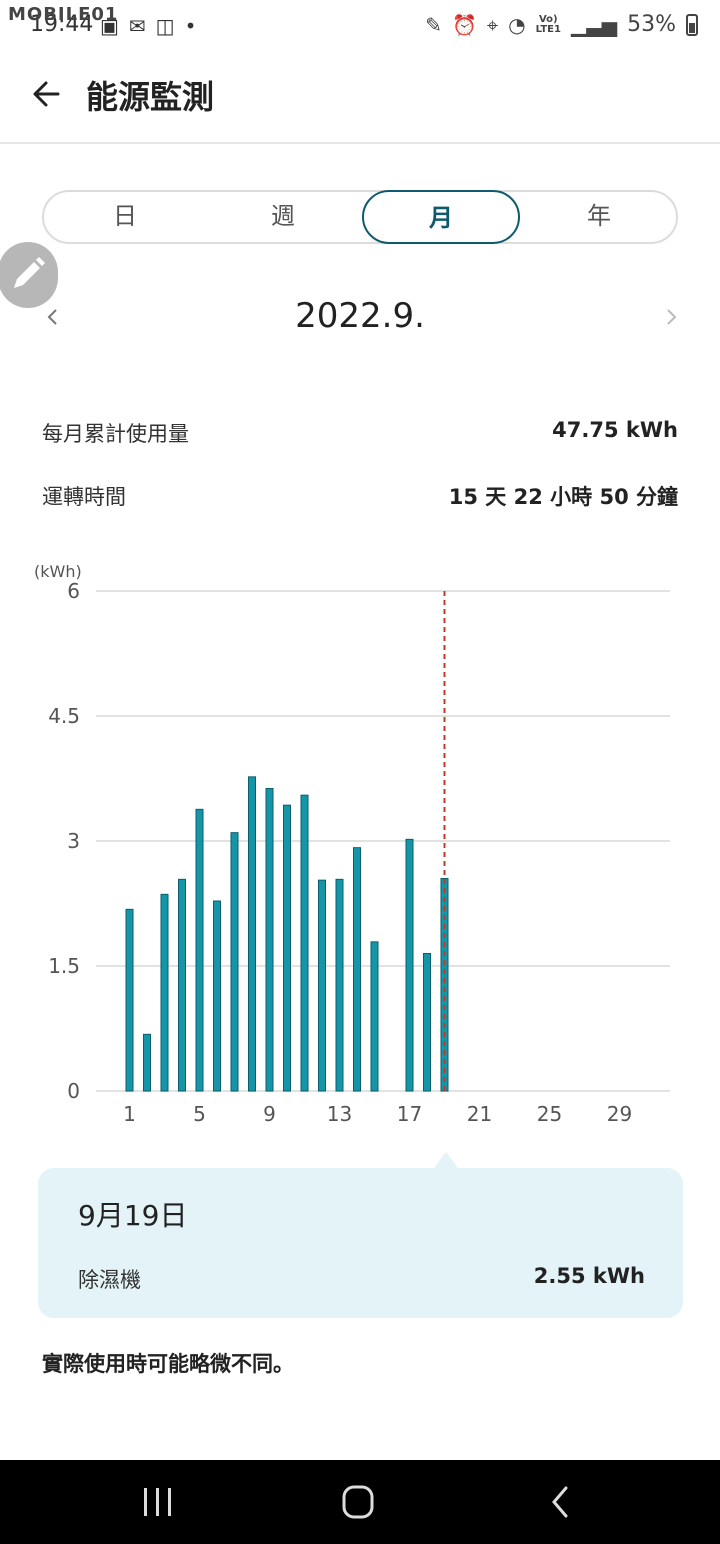 This screenshot has width=720, height=1544. Describe the element at coordinates (125, 216) in the screenshot. I see `tab-day: 日` at that location.